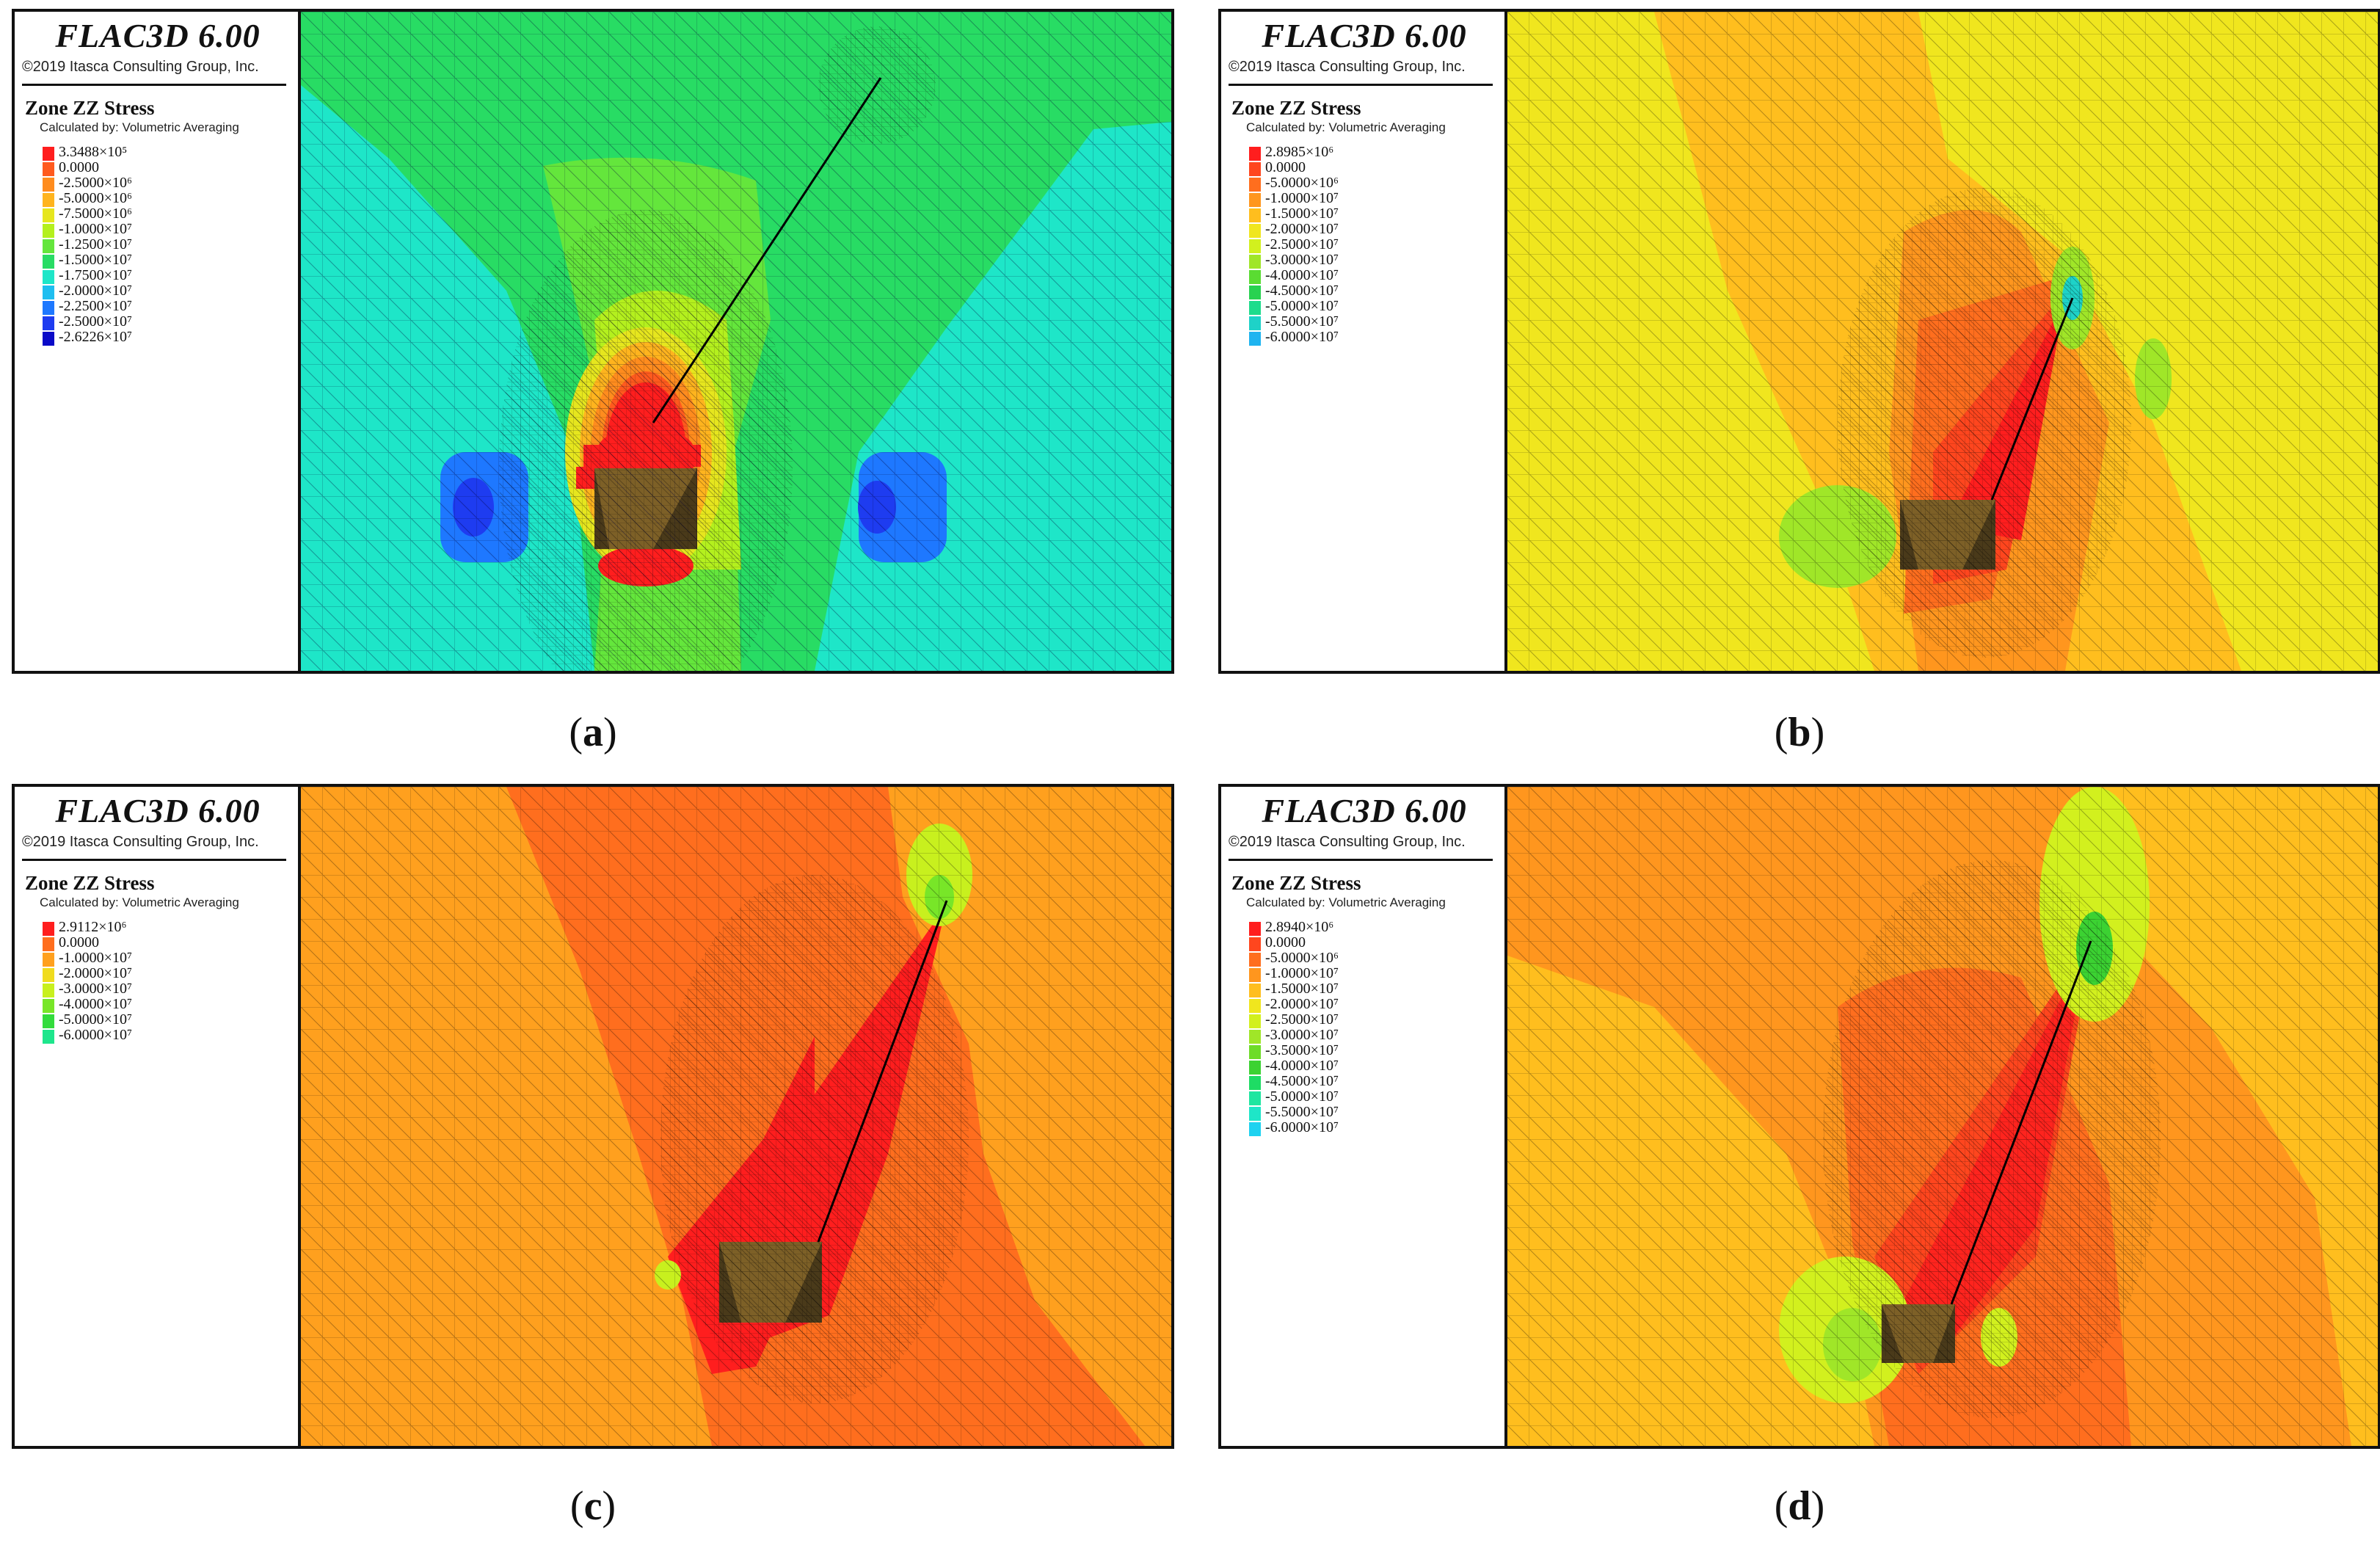 Image resolution: width=2380 pixels, height=1545 pixels. I want to click on legend-value: -4.5000×10⁷, so click(1302, 1081).